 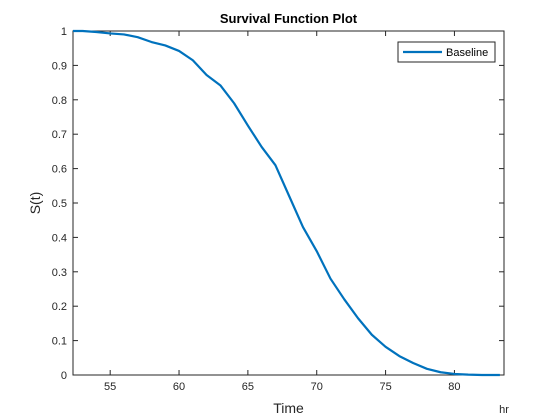 What do you see at coordinates (385, 387) in the screenshot?
I see `x-tick-label: 75` at bounding box center [385, 387].